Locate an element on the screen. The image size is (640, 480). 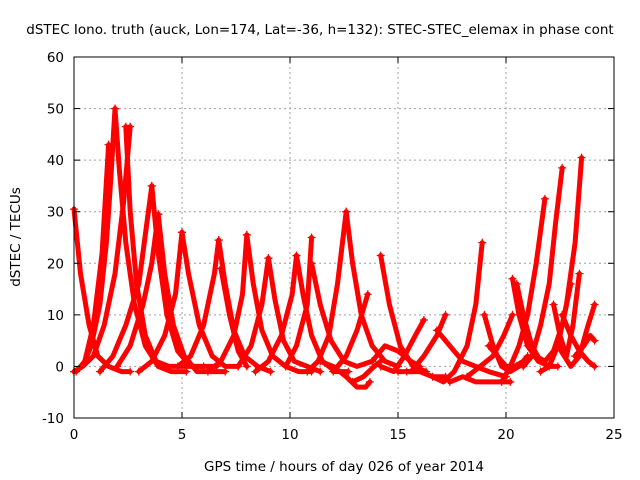
y-tick-label: 40 is located at coordinates (55, 161).